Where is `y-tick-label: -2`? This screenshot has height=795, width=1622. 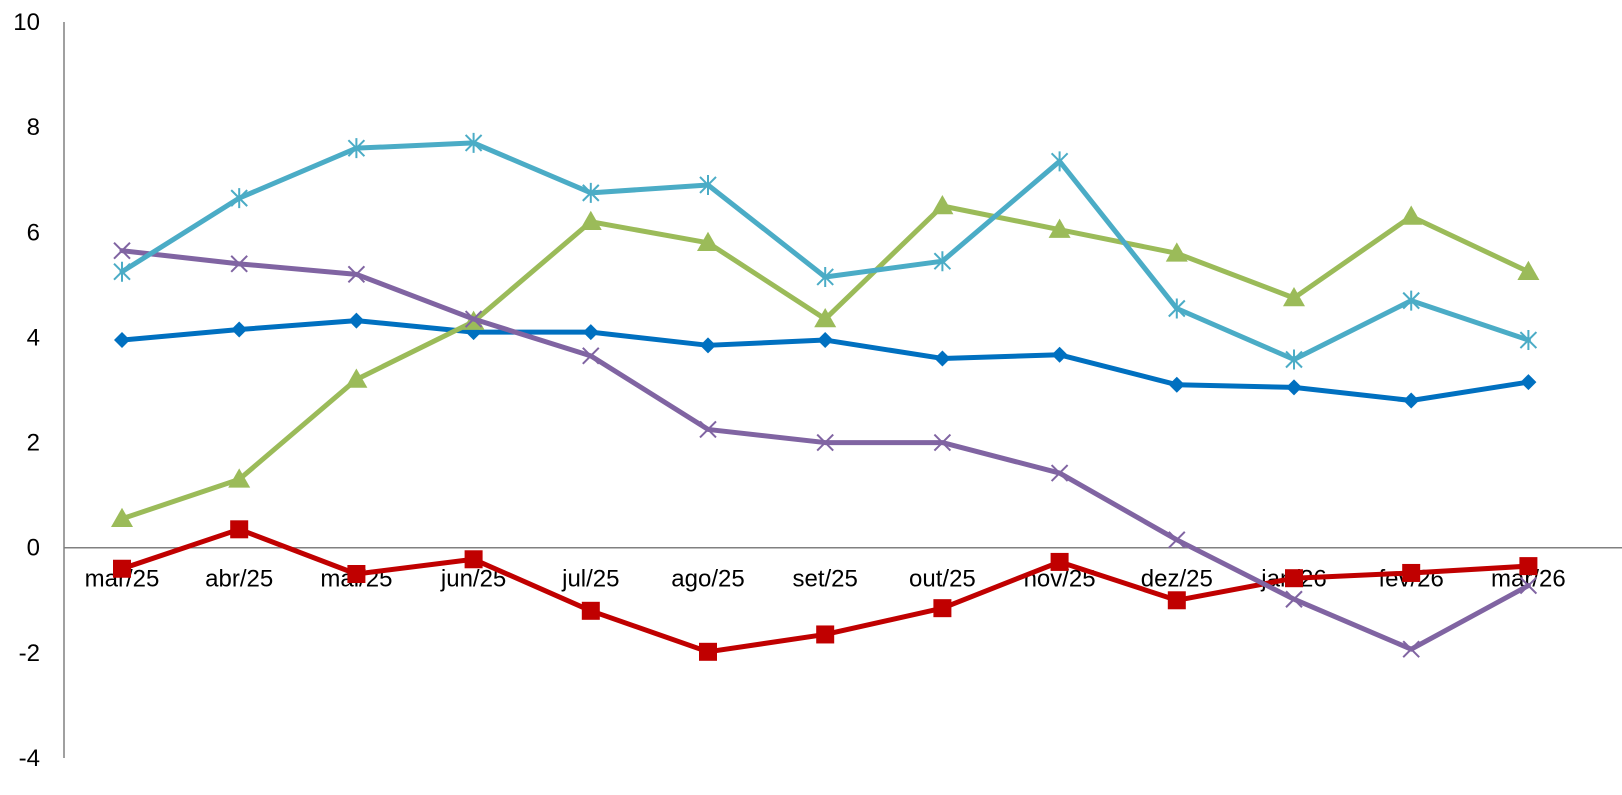 y-tick-label: -2 is located at coordinates (29, 653).